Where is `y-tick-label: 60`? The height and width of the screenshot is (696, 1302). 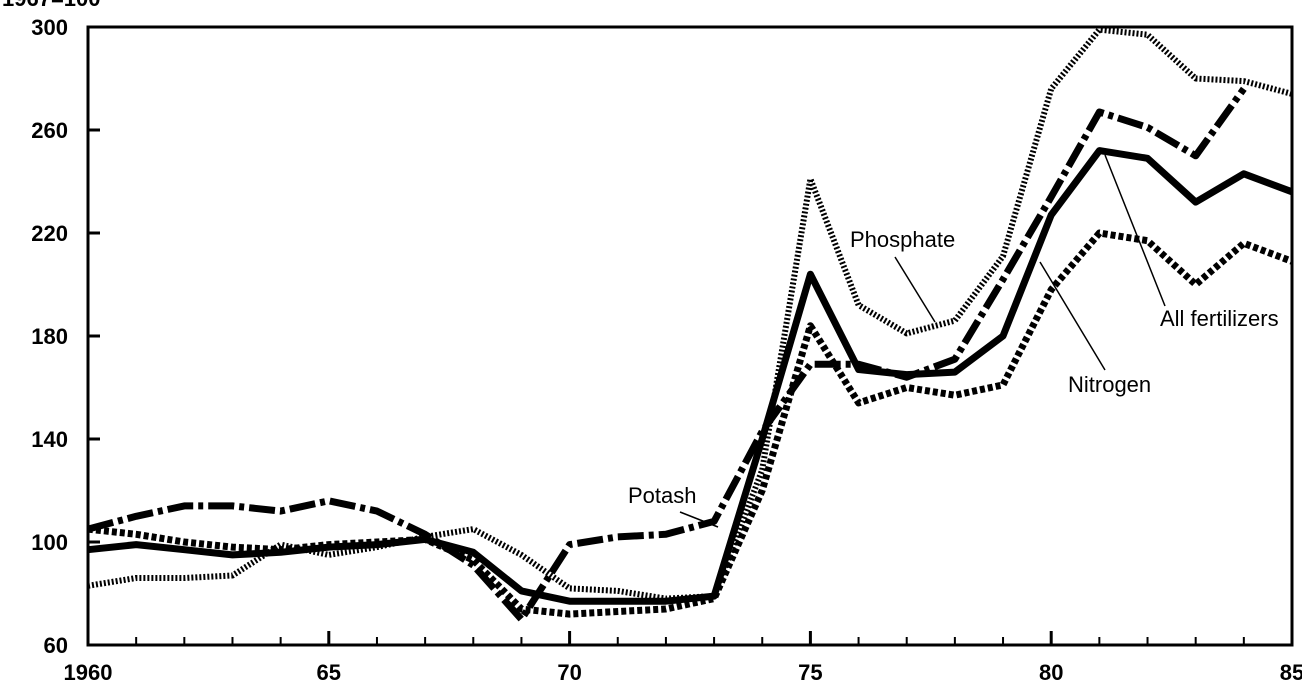 y-tick-label: 60 is located at coordinates (56, 645).